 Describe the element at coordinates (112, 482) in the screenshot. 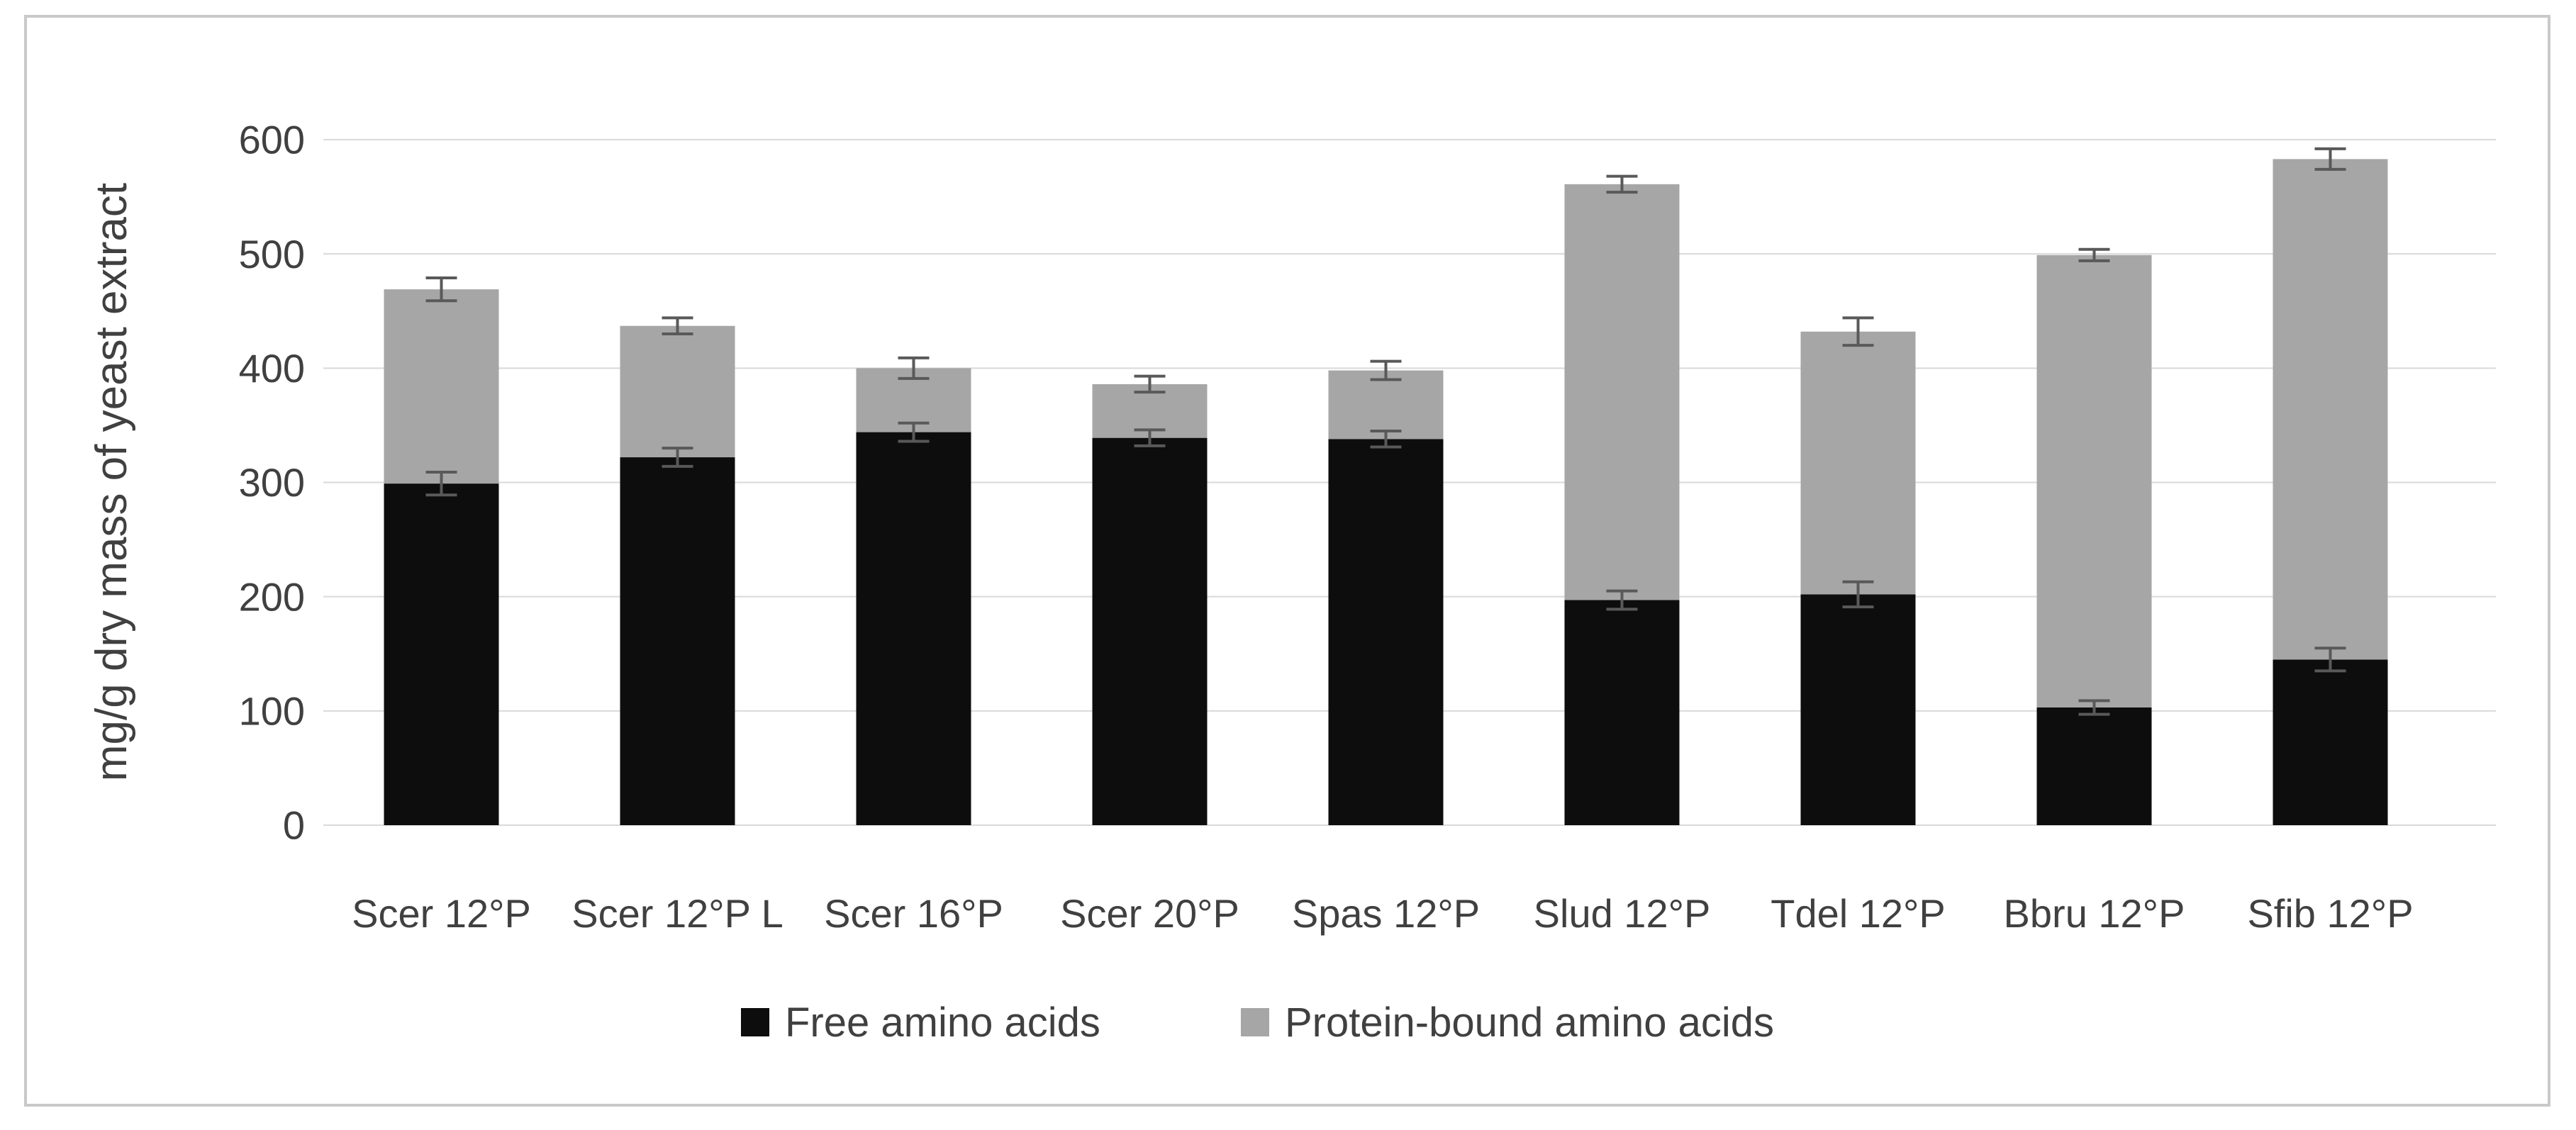

I see `y-axis-title: mg/g dry mass of yeast extract` at that location.